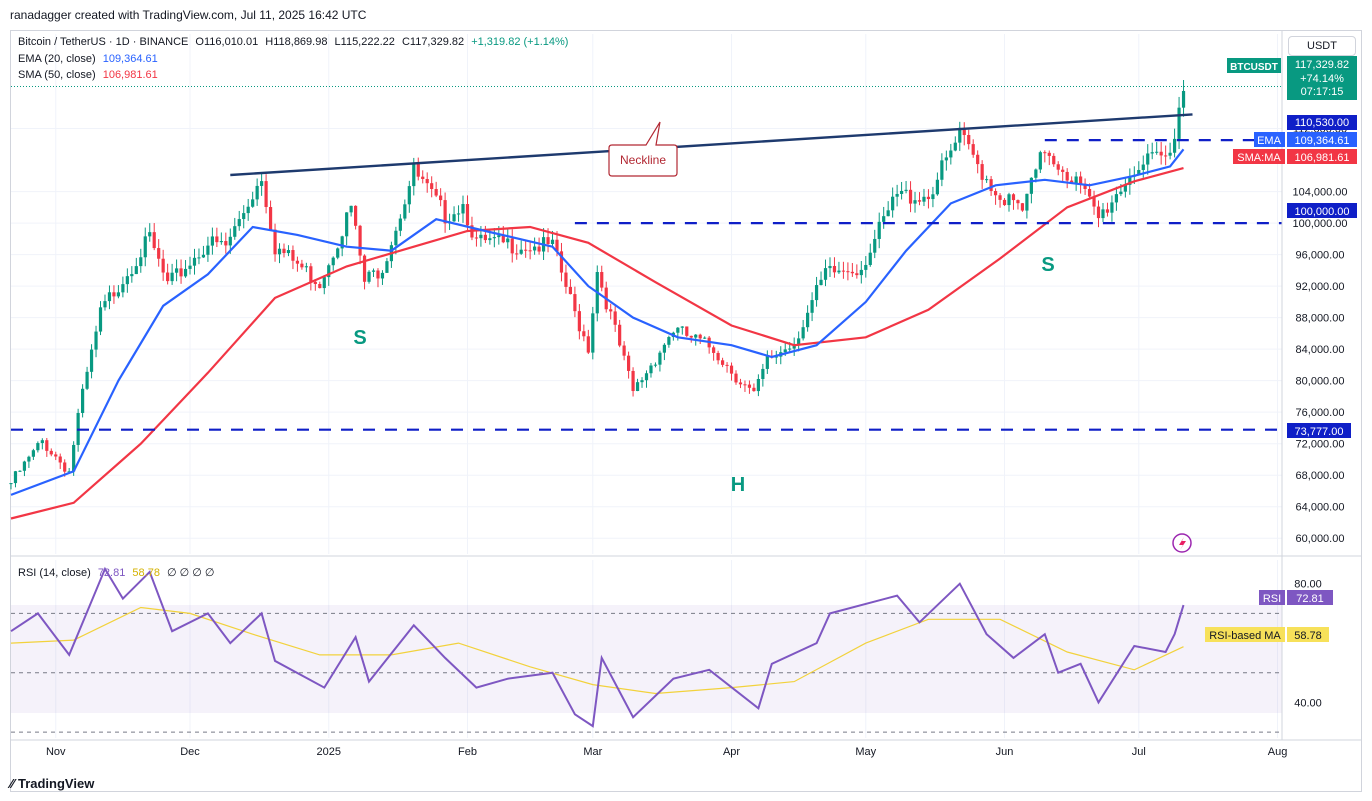 This screenshot has height=801, width=1372. I want to click on level3-badge, so click(1319, 430).